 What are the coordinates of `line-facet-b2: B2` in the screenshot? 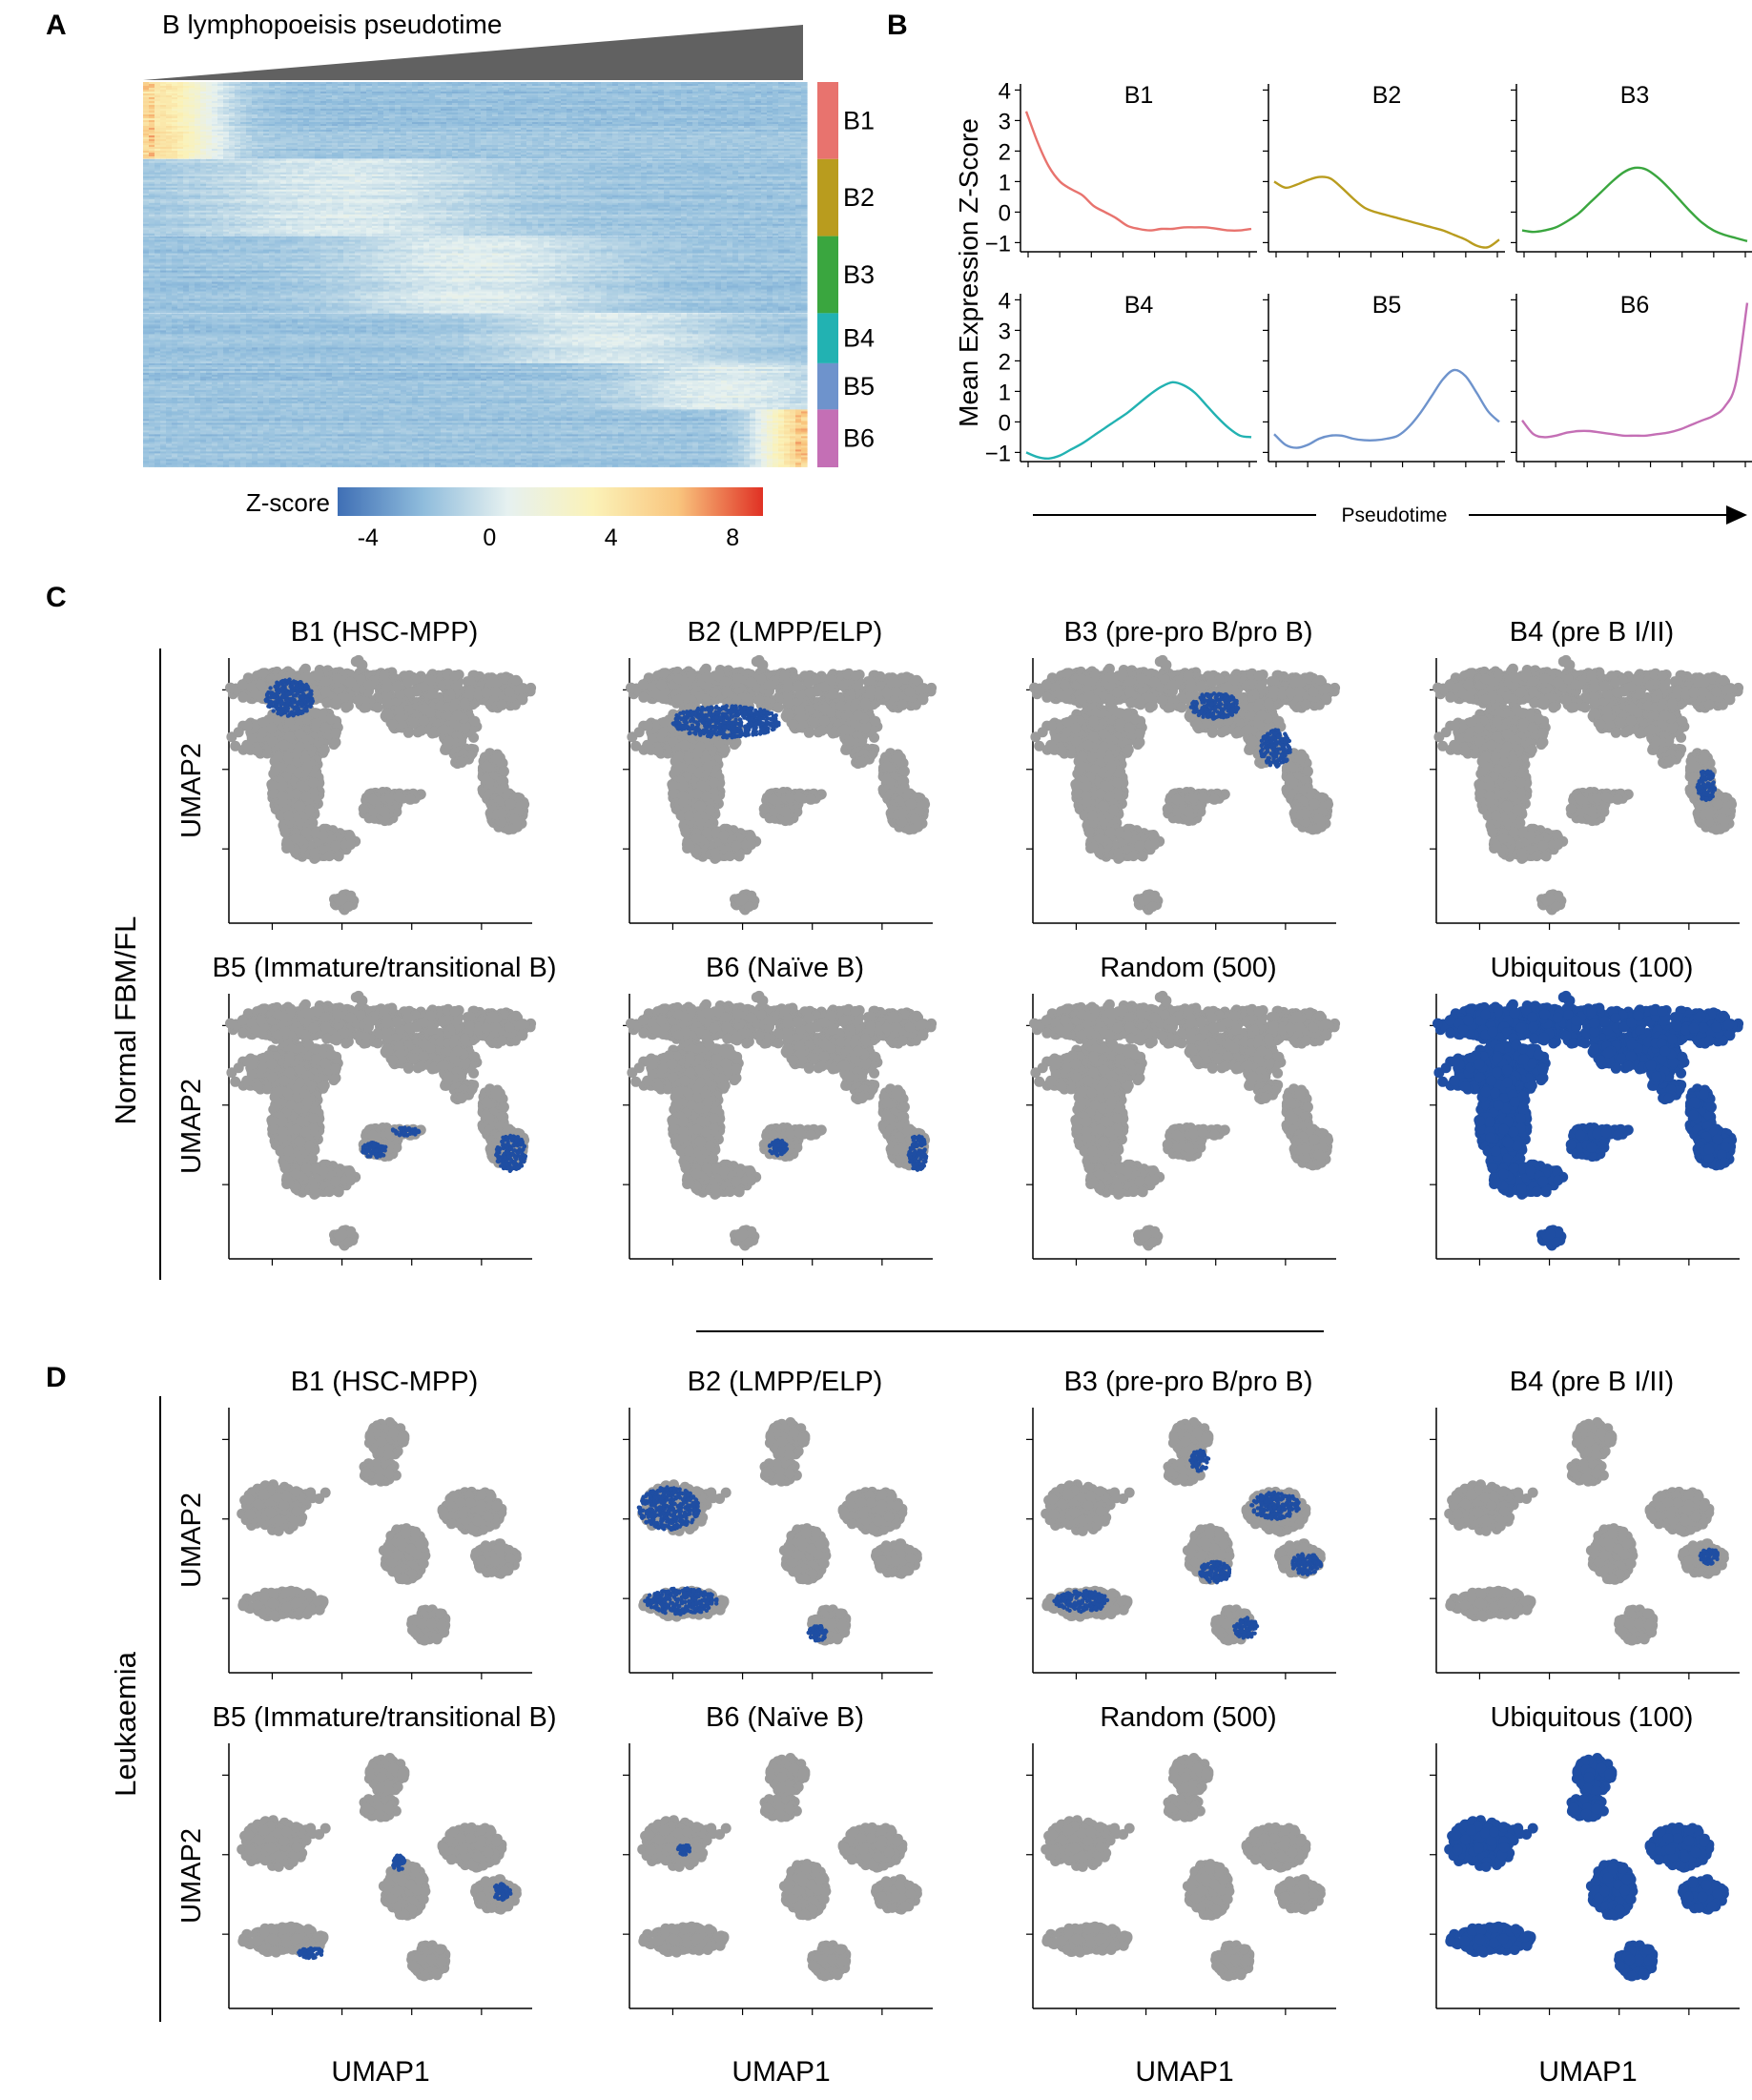 It's located at (1384, 169).